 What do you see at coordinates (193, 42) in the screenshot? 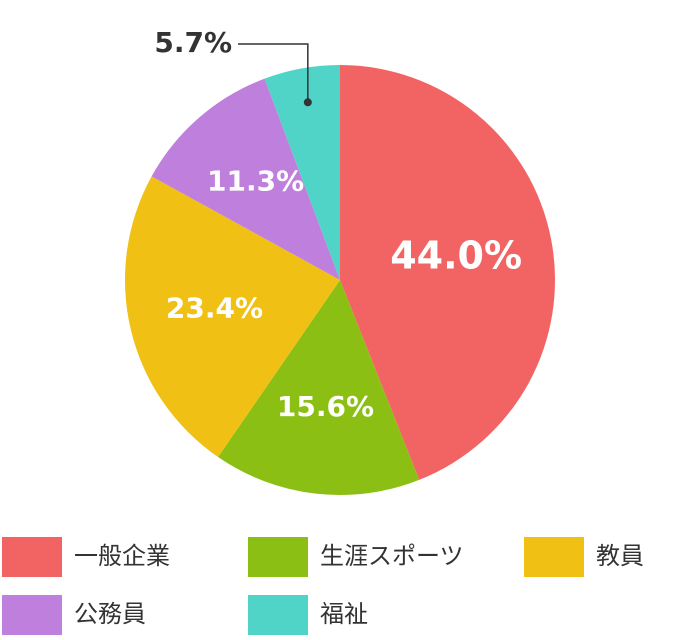
I see `data-label: 5.7%` at bounding box center [193, 42].